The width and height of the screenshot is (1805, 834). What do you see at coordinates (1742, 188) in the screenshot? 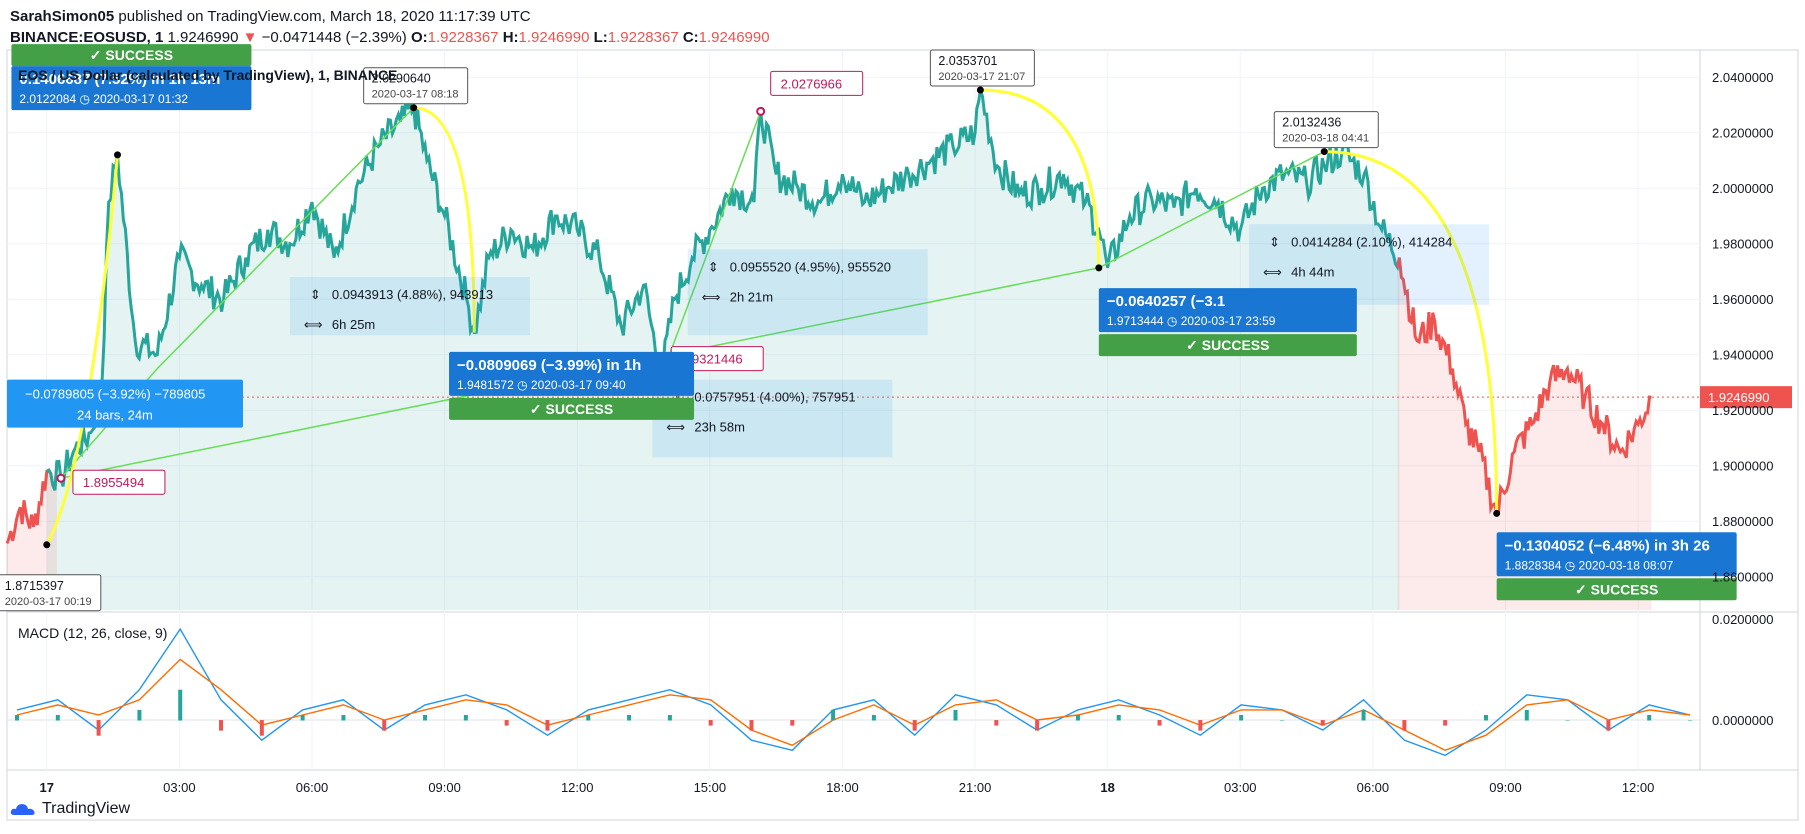
I see `y-tick-label: 2.0000000` at bounding box center [1742, 188].